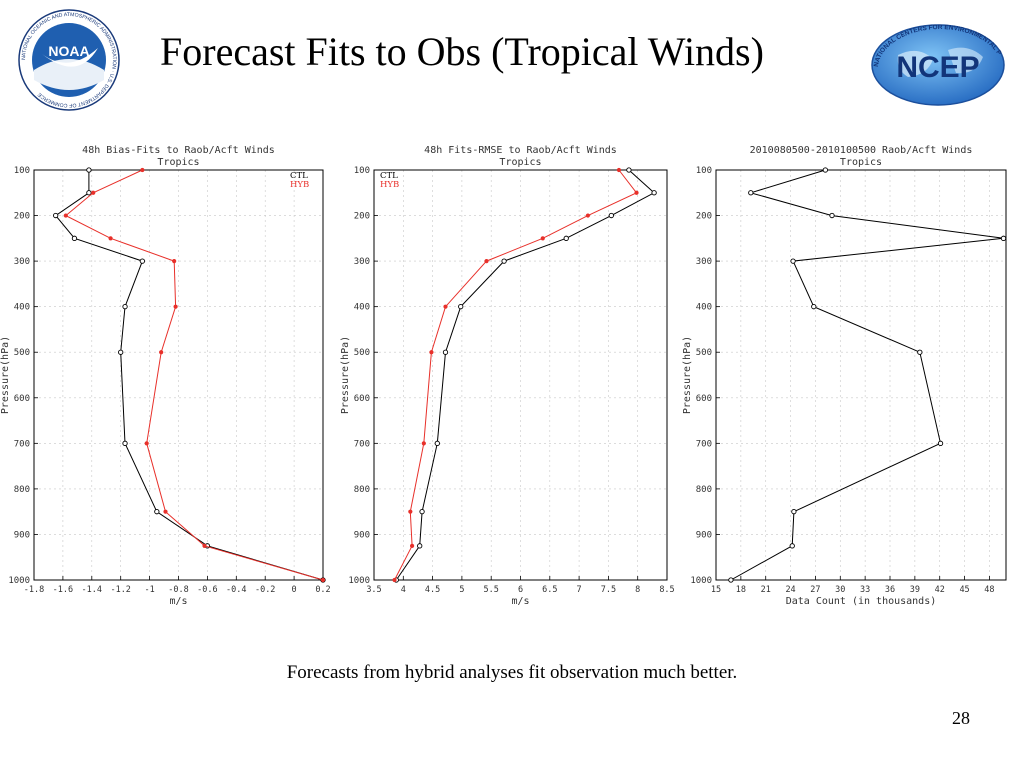 This screenshot has width=1024, height=768. What do you see at coordinates (861, 150) in the screenshot?
I see `chart-title: 2010080500-2010100500 Raob/Acft Winds` at bounding box center [861, 150].